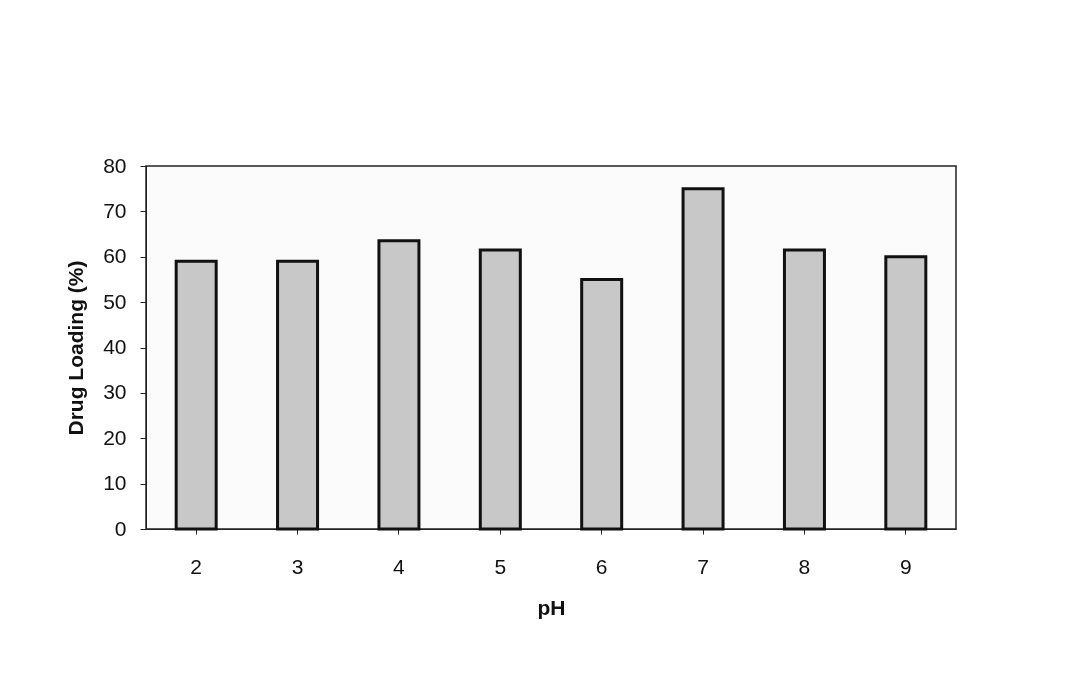 This screenshot has height=699, width=1081. What do you see at coordinates (115, 165) in the screenshot?
I see `y-tick-label: 80` at bounding box center [115, 165].